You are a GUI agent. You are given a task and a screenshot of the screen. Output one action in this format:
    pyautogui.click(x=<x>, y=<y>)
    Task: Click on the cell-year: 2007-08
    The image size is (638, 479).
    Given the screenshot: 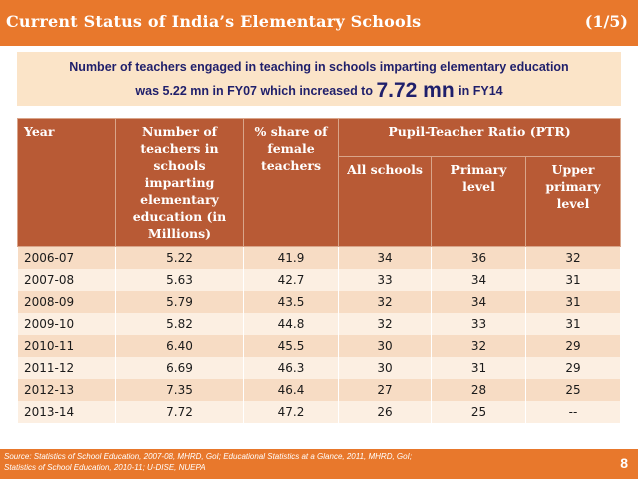 What is the action you would take?
    pyautogui.click(x=66, y=280)
    